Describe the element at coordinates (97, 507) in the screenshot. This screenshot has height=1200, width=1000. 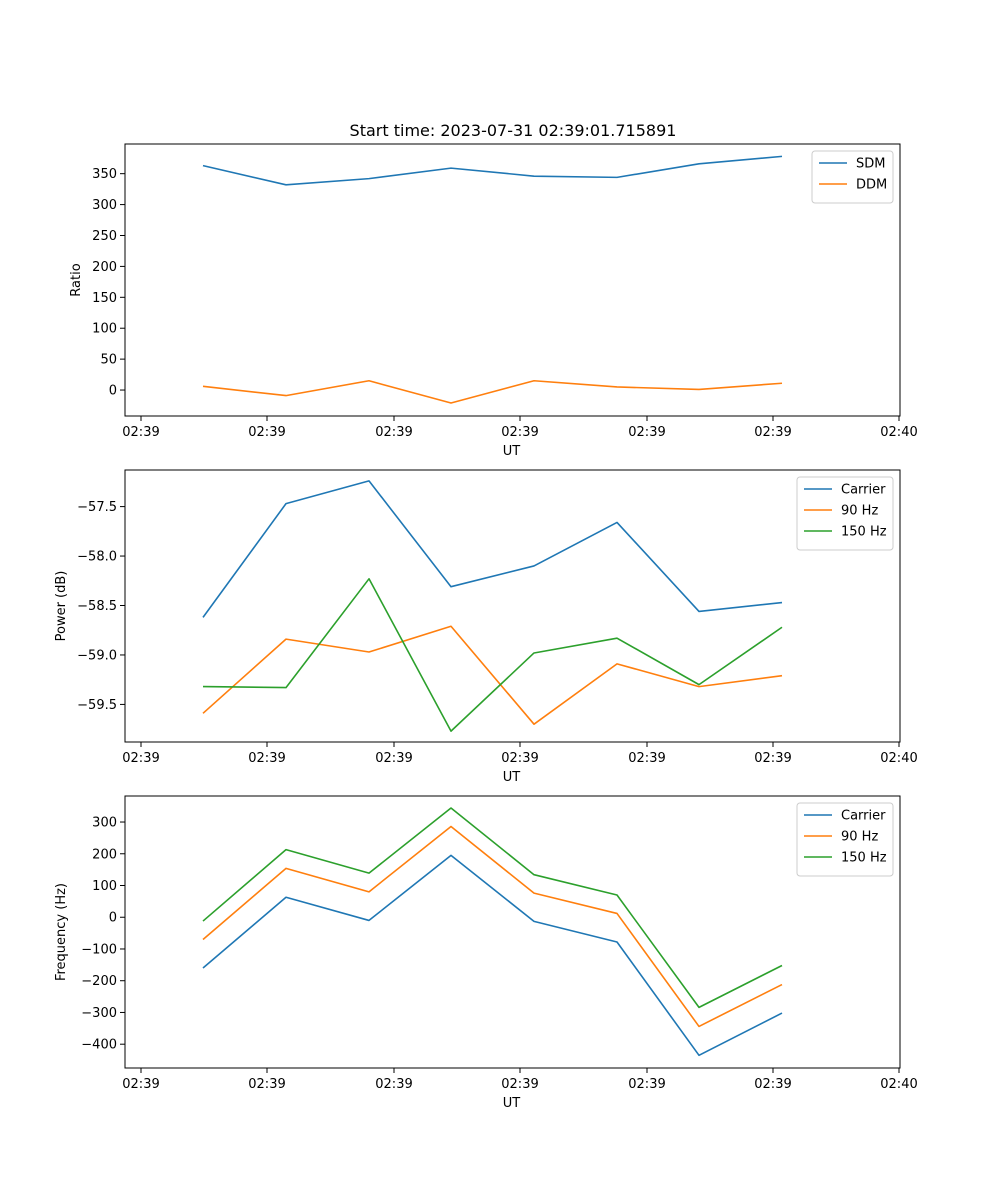
I see `y-tick-label: −57.5` at that location.